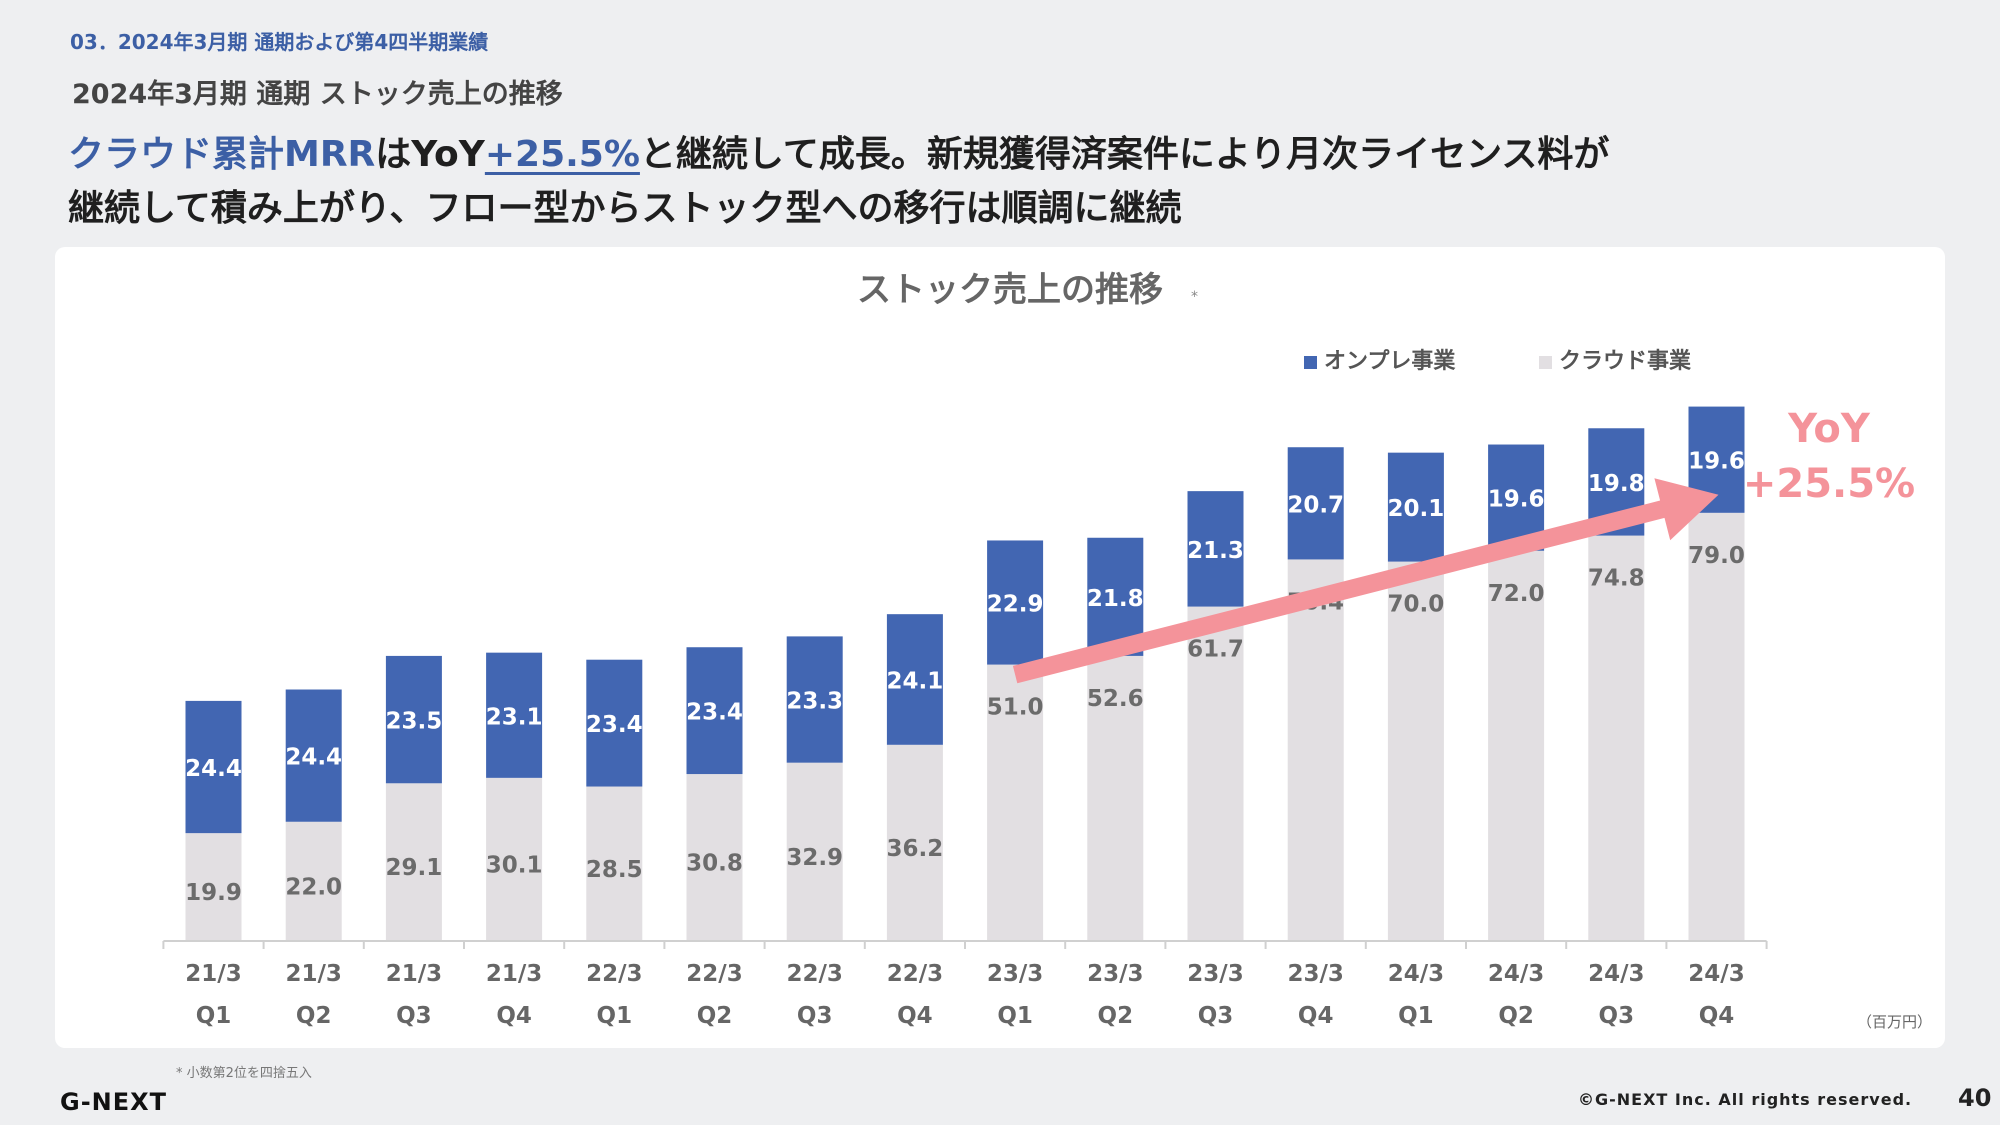 This screenshot has width=2000, height=1125. Describe the element at coordinates (625, 208) in the screenshot. I see `headline-line-2: 継続して積み上がり、フロー型からストック型への移行は順調に継続` at that location.